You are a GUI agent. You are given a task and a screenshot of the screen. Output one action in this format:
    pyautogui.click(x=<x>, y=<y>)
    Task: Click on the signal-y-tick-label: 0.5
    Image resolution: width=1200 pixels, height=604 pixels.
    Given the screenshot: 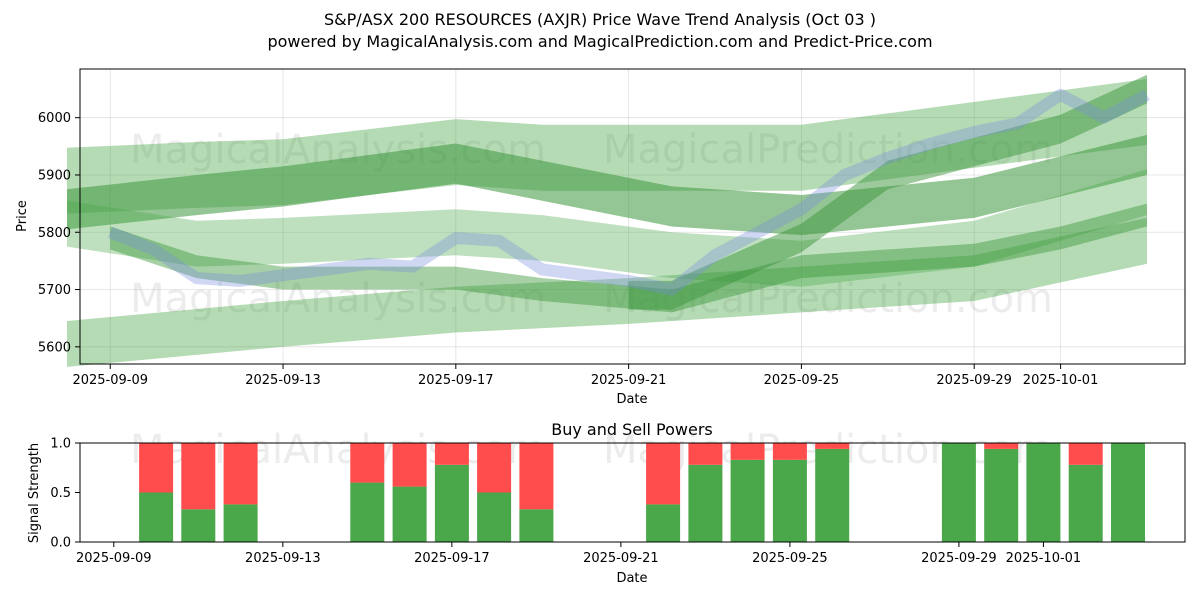 What is the action you would take?
    pyautogui.click(x=60, y=493)
    